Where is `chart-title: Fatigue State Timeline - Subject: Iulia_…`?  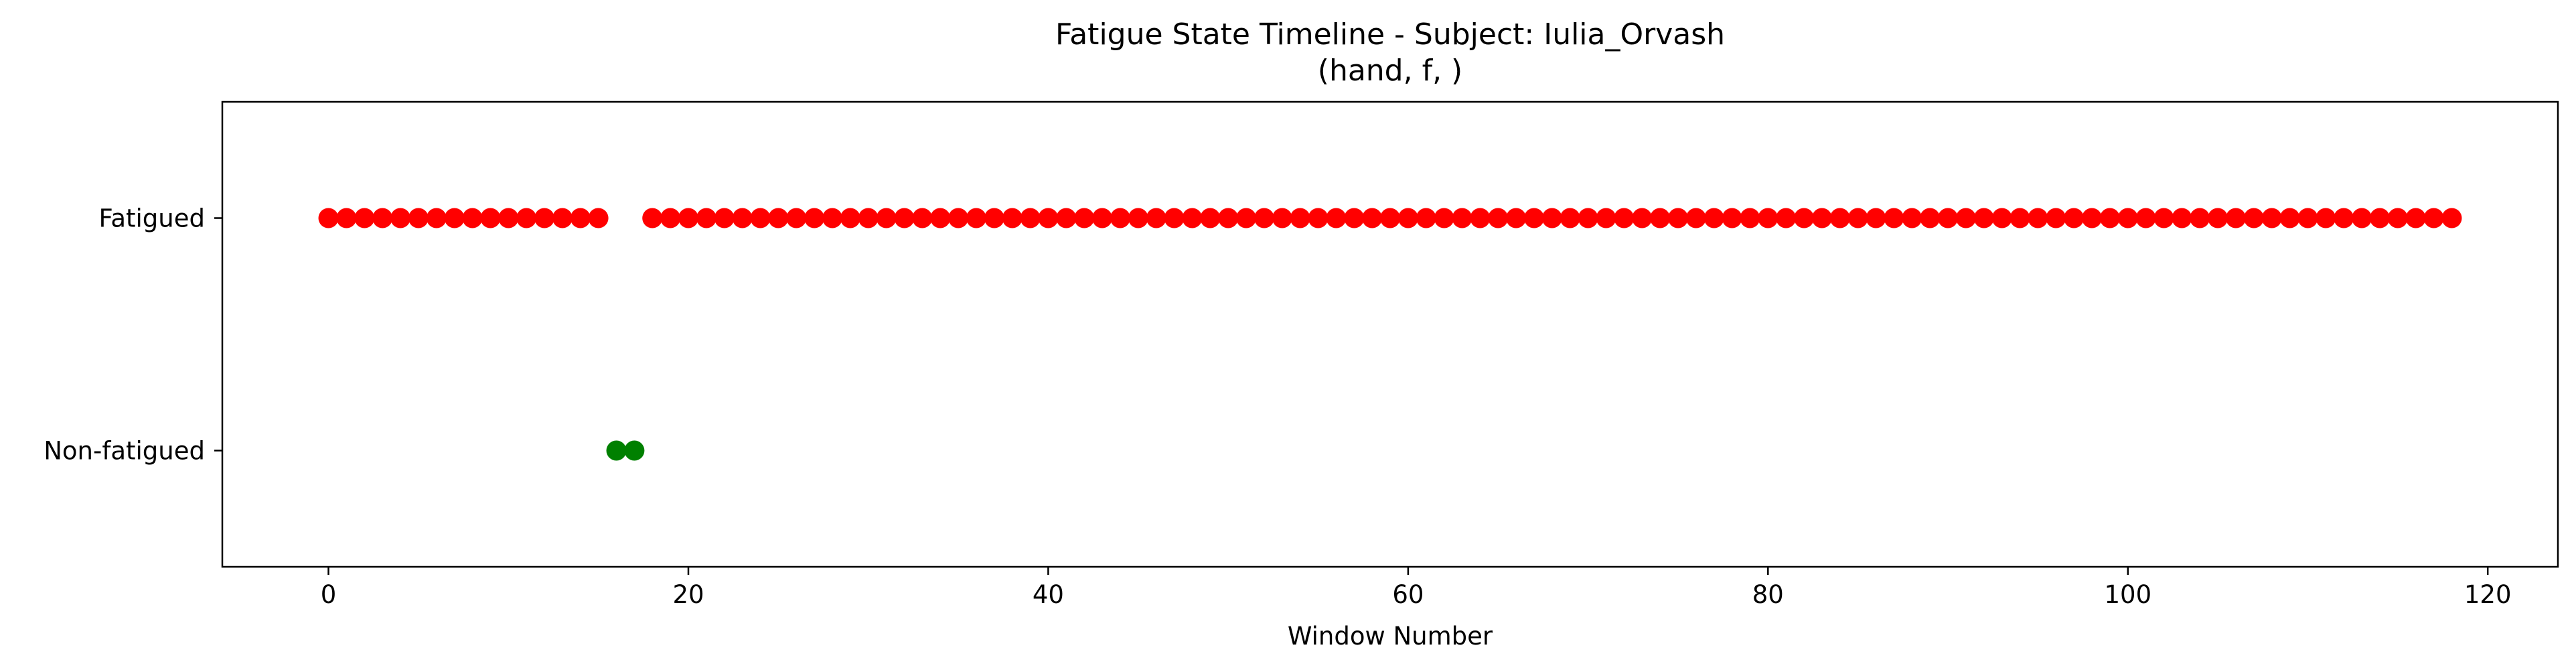
chart-title: Fatigue State Timeline - Subject: Iulia_… is located at coordinates (1390, 34).